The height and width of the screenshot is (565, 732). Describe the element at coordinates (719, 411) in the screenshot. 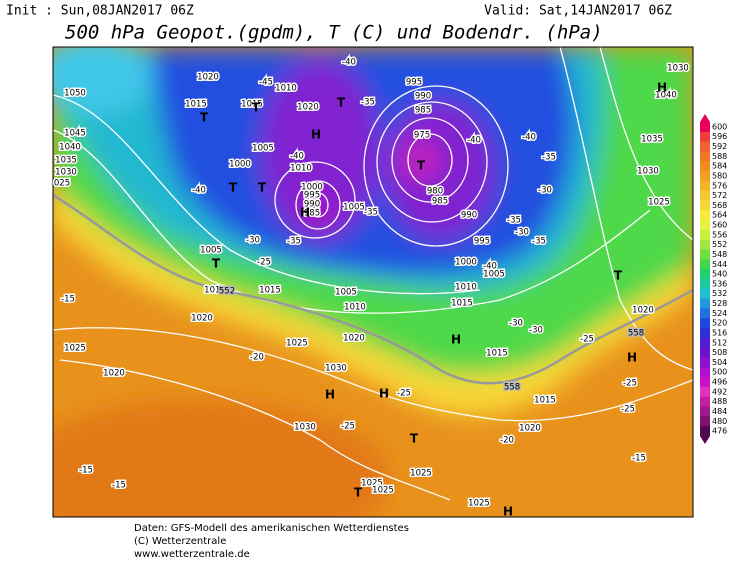

I see `colorbar-label: 484` at that location.